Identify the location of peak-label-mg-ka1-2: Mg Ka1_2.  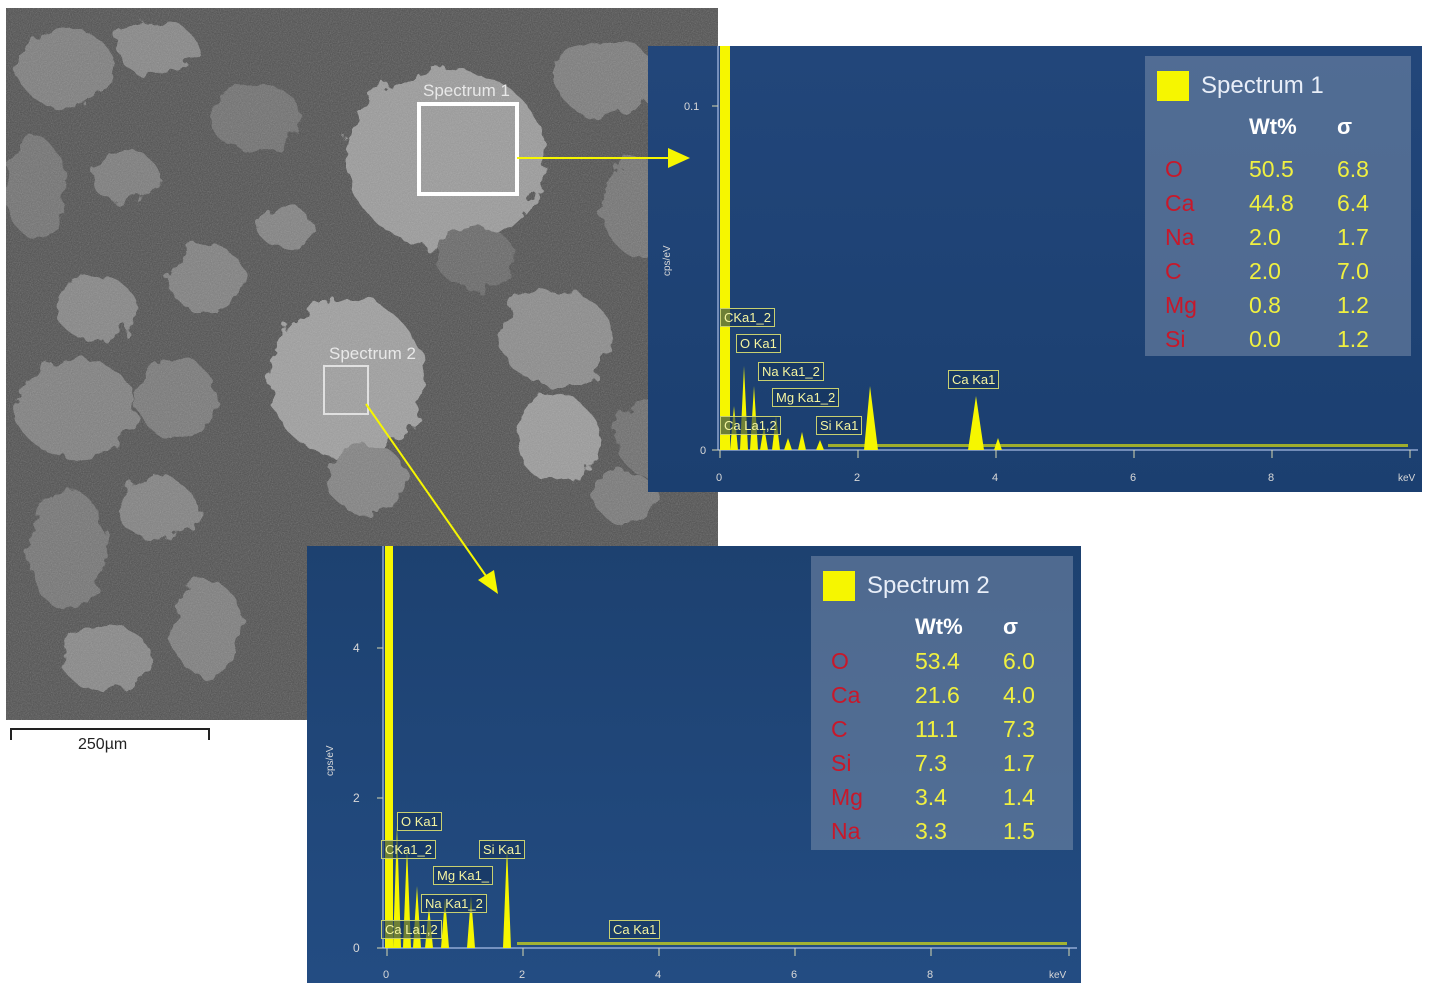
(806, 397).